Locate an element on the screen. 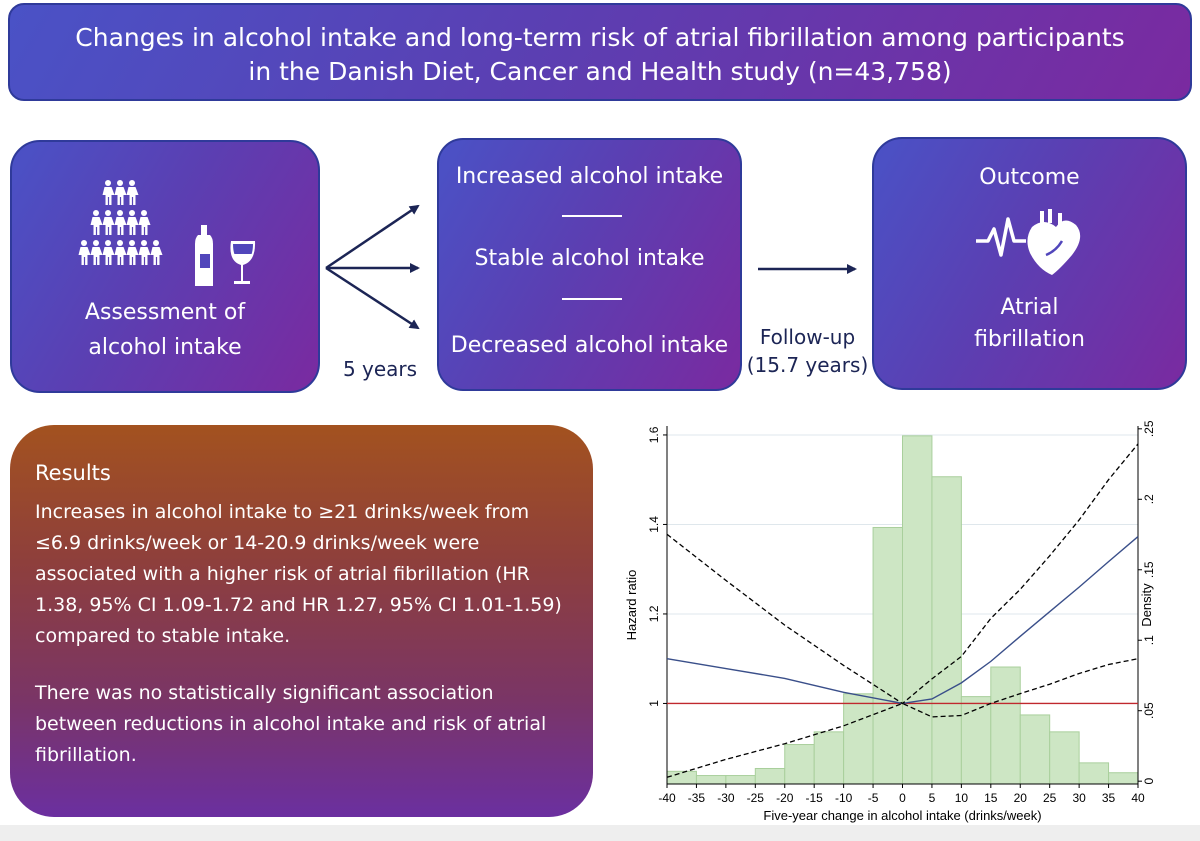  group-stable: Stable alcohol intake is located at coordinates (589, 258).